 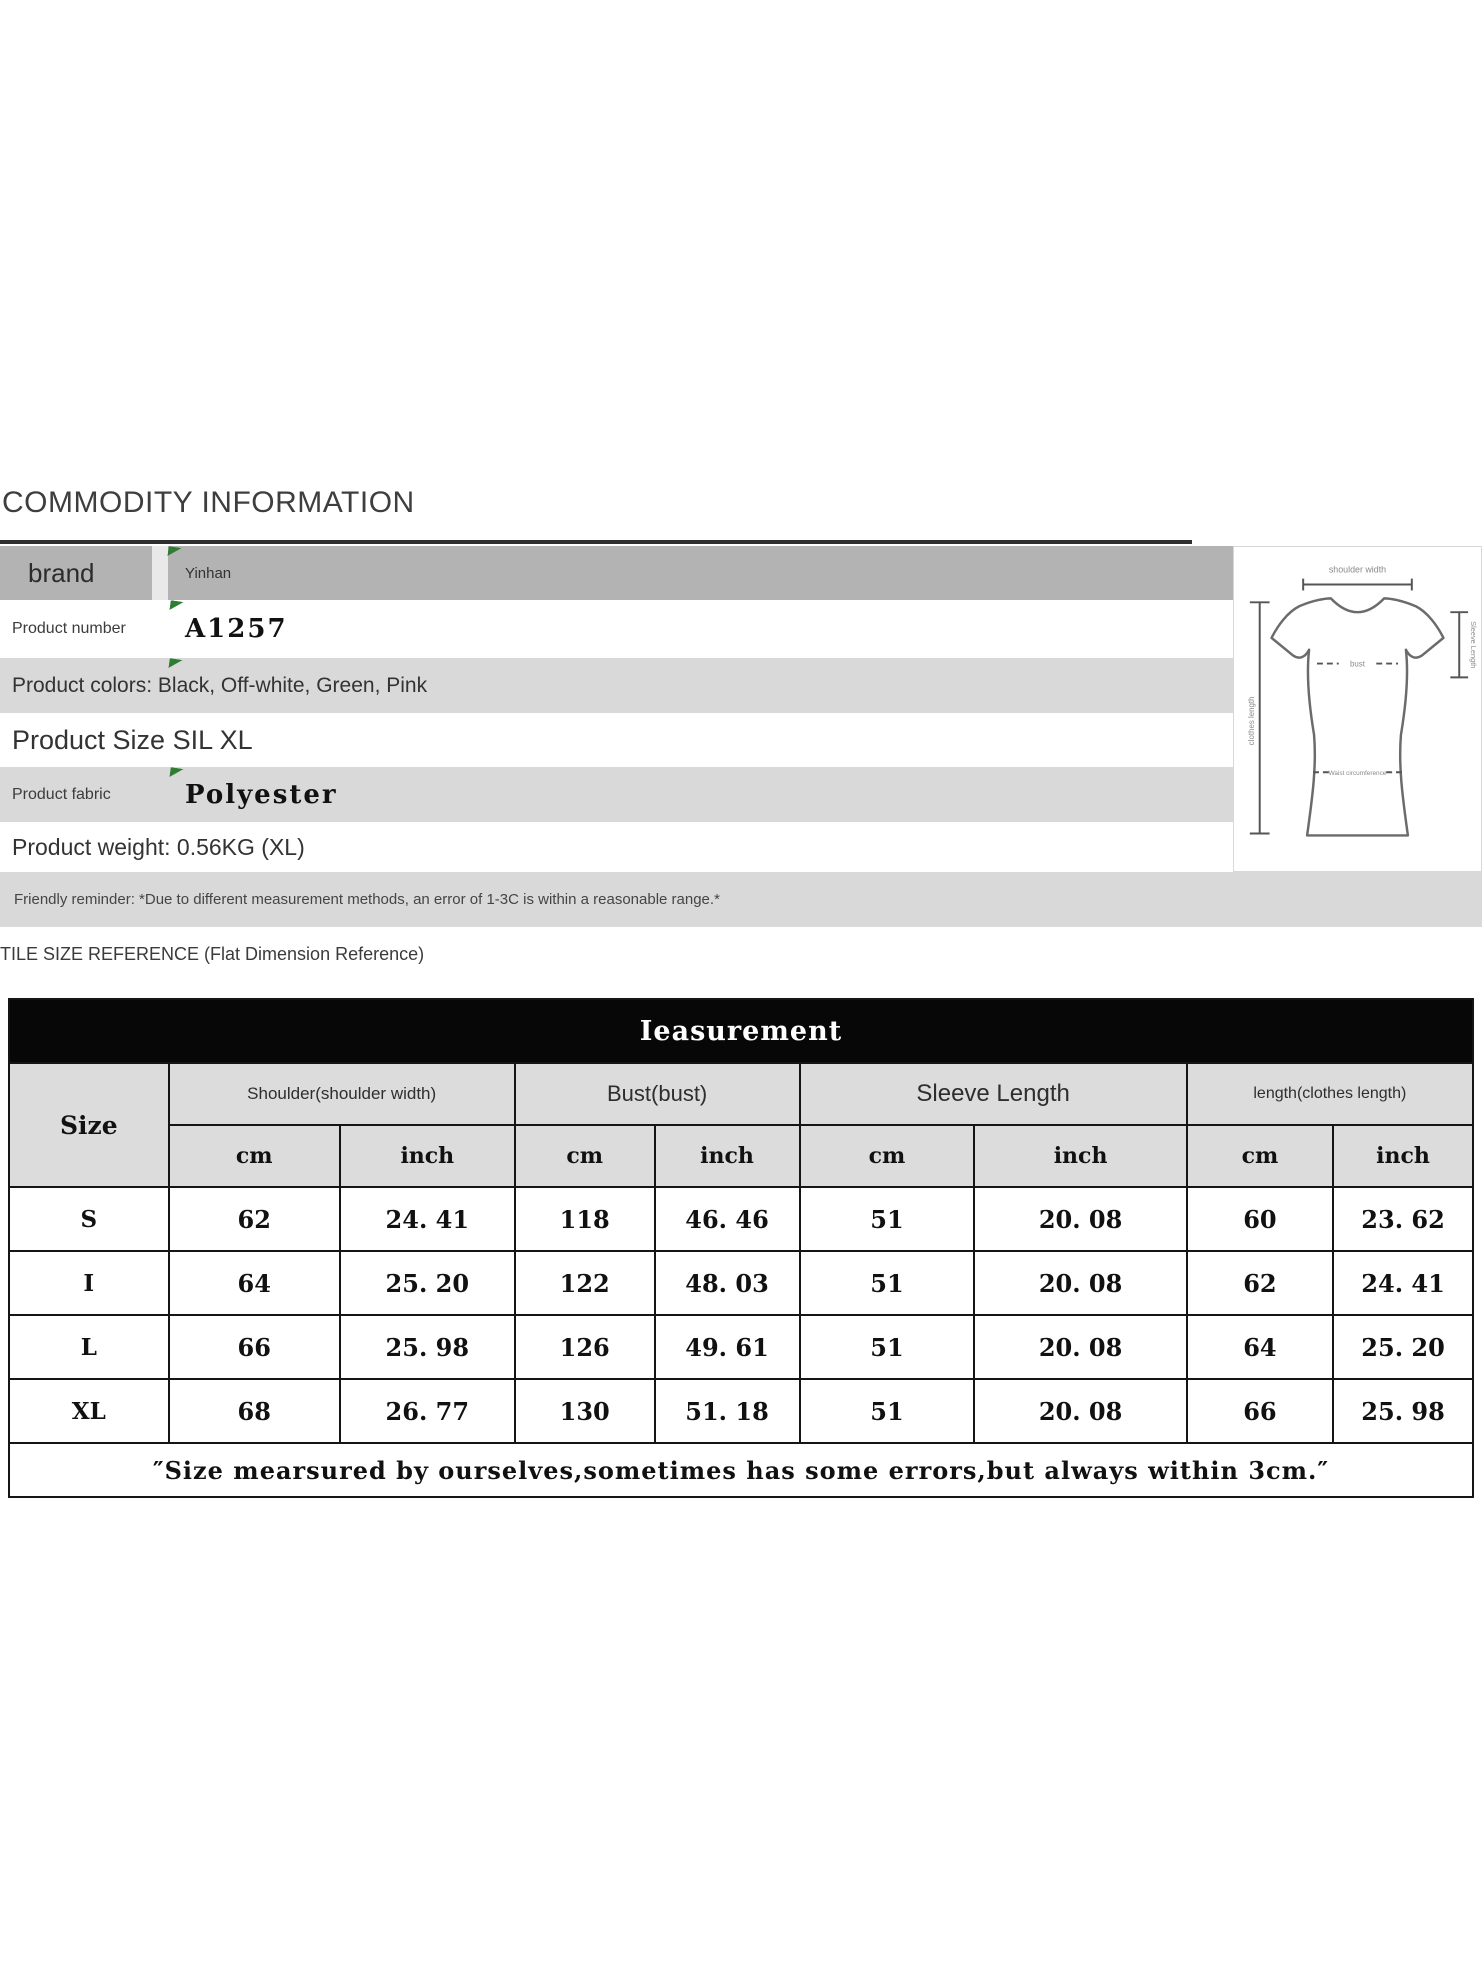 What do you see at coordinates (727, 1411) in the screenshot?
I see `value-cell: 51. 18` at bounding box center [727, 1411].